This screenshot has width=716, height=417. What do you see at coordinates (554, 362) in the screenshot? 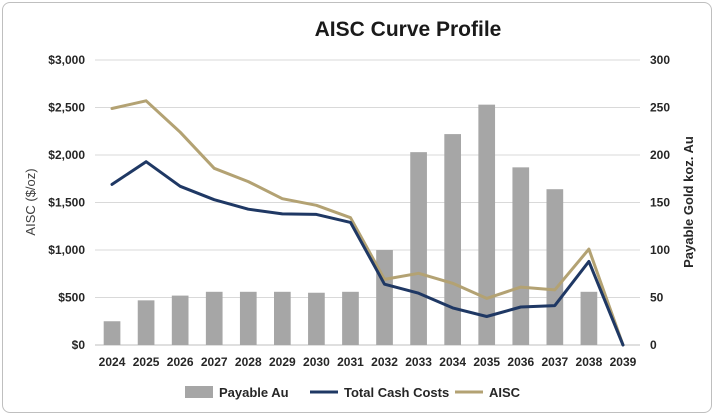
I see `x-tick-label: 2037` at bounding box center [554, 362].